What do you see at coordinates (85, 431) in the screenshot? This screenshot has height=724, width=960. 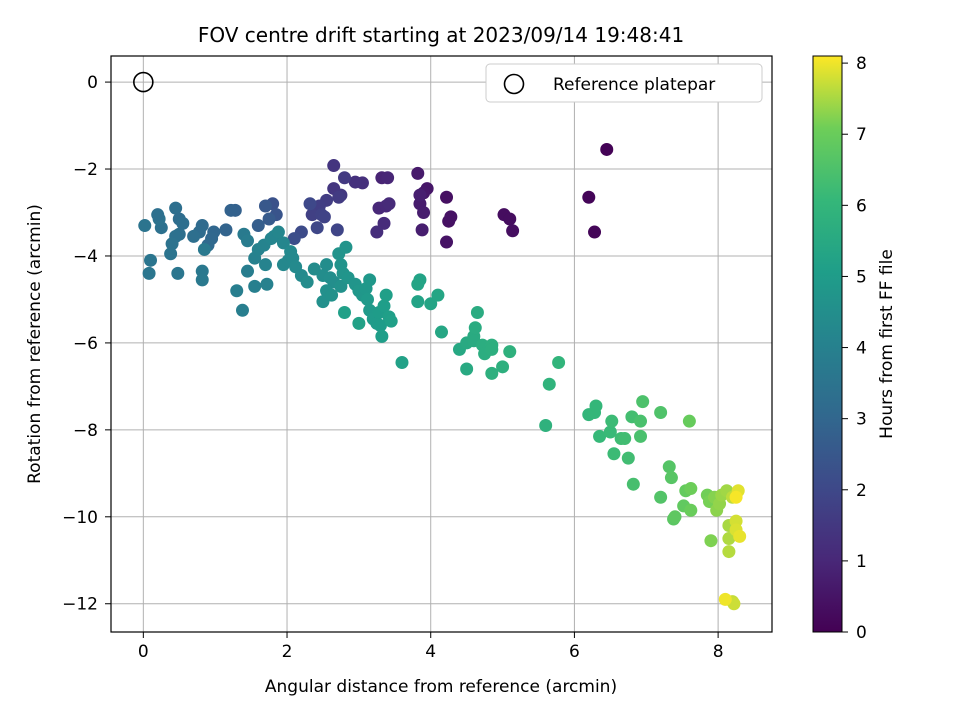 I see `y-tick-label: −8` at bounding box center [85, 431].